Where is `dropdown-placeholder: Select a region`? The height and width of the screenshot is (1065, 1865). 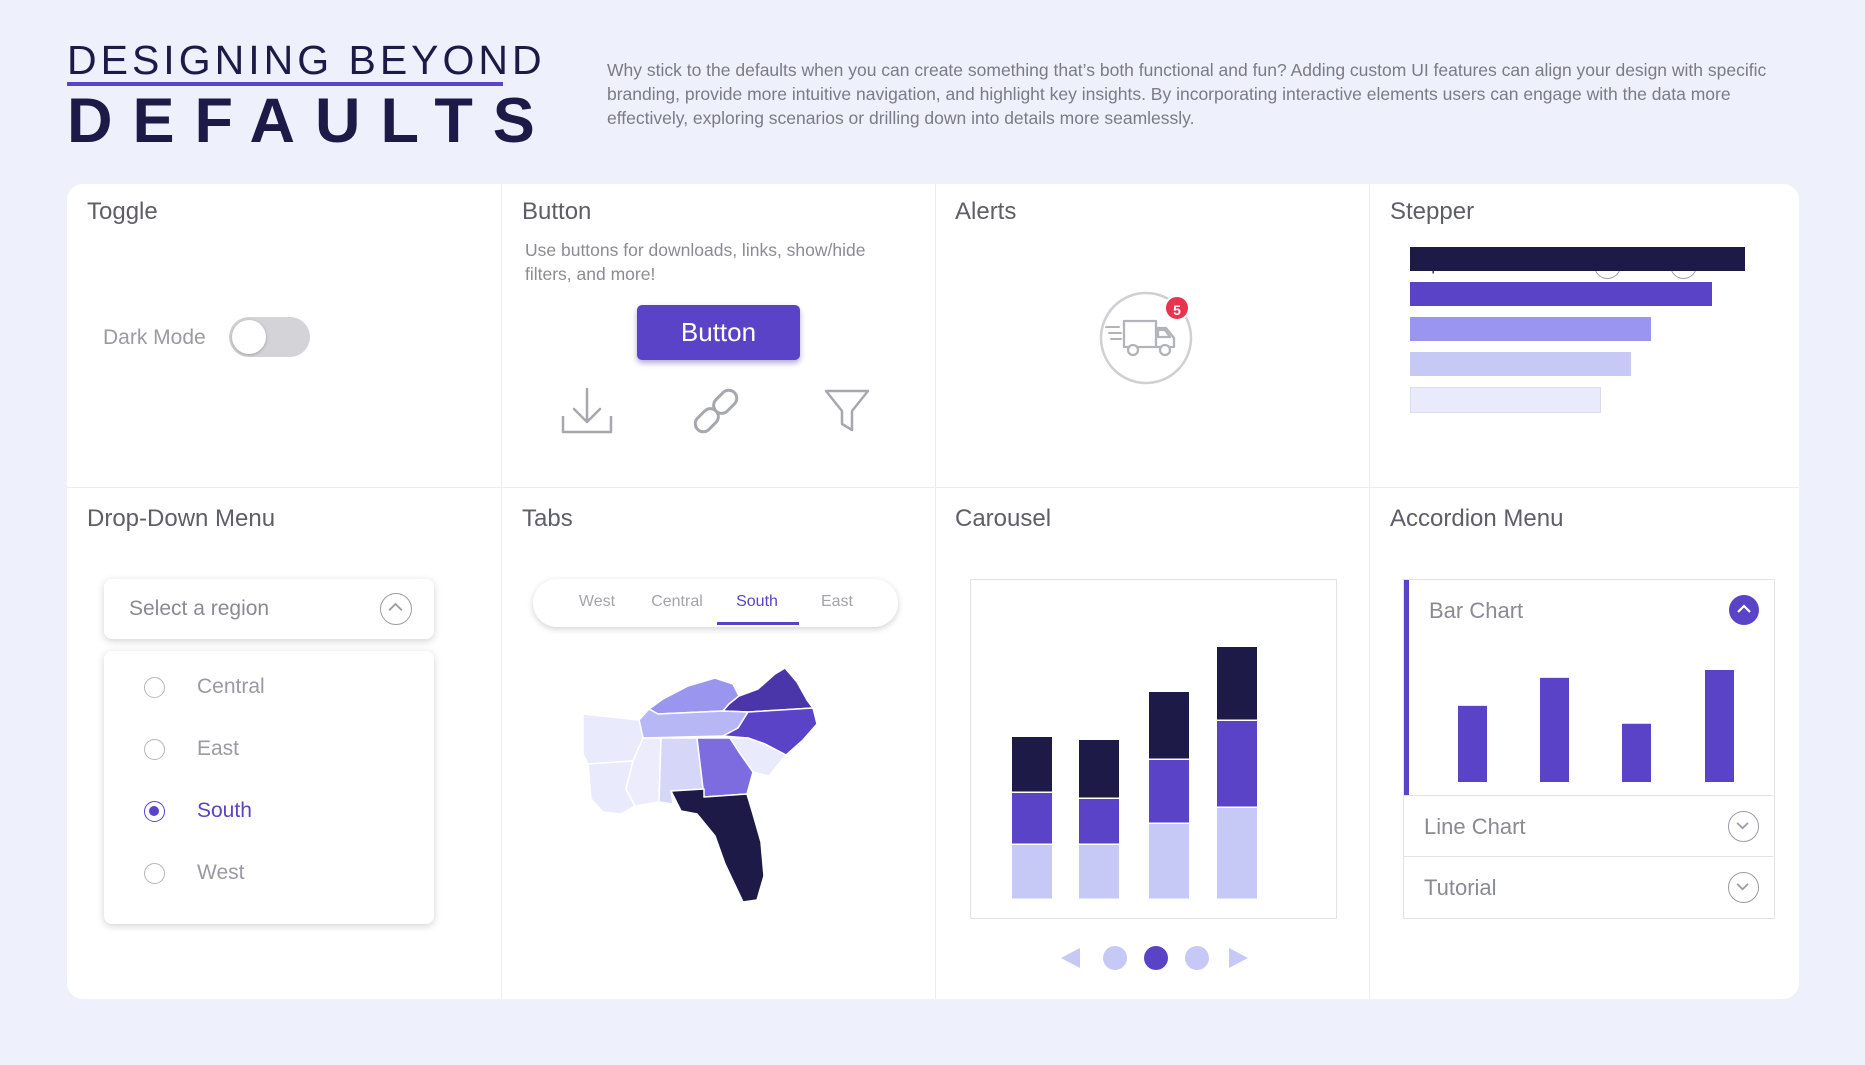
dropdown-placeholder: Select a region is located at coordinates (199, 608).